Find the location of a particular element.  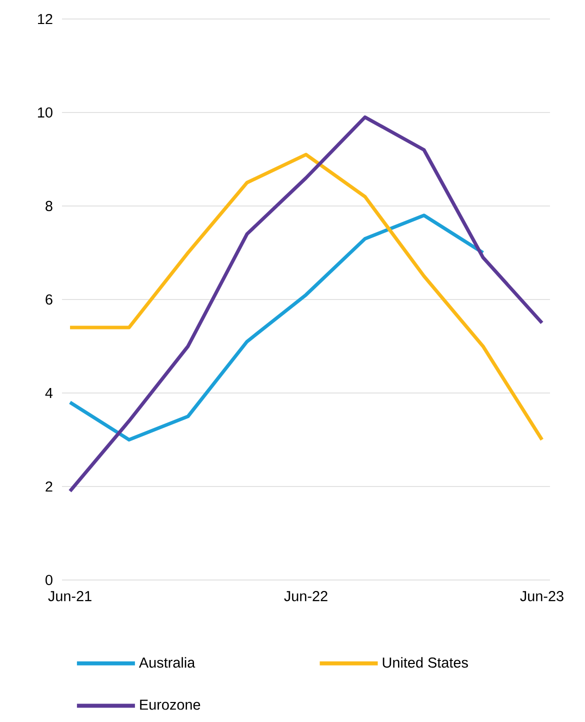

y-tick-label: 10 is located at coordinates (45, 112).